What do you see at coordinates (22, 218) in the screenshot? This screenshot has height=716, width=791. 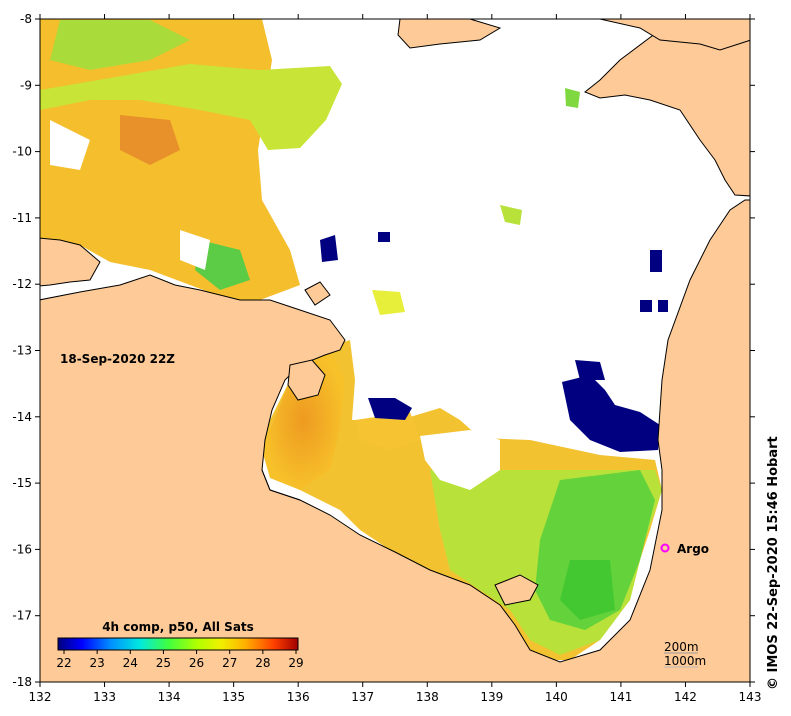 I see `y-tick-label: -11` at bounding box center [22, 218].